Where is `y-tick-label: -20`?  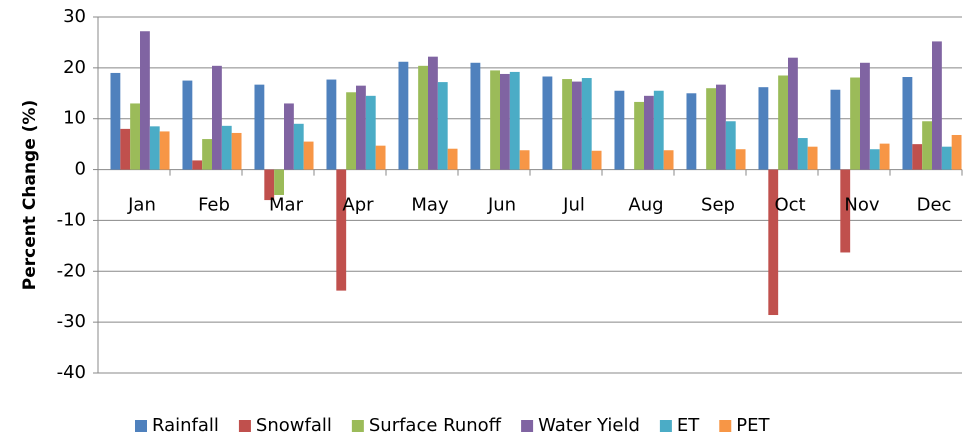
y-tick-label: -20 is located at coordinates (71, 270).